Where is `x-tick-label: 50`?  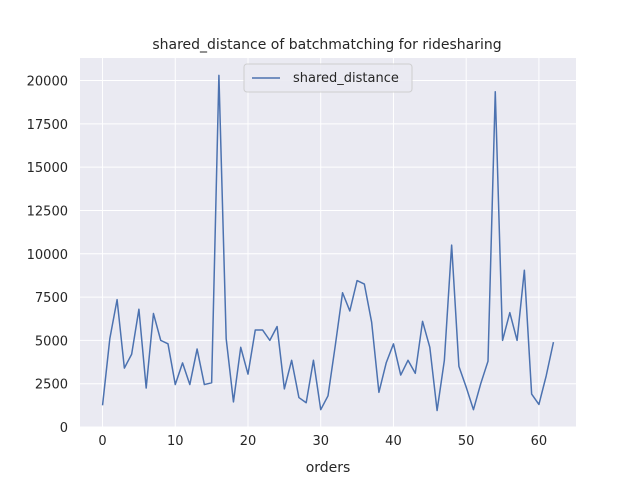 x-tick-label: 50 is located at coordinates (466, 441).